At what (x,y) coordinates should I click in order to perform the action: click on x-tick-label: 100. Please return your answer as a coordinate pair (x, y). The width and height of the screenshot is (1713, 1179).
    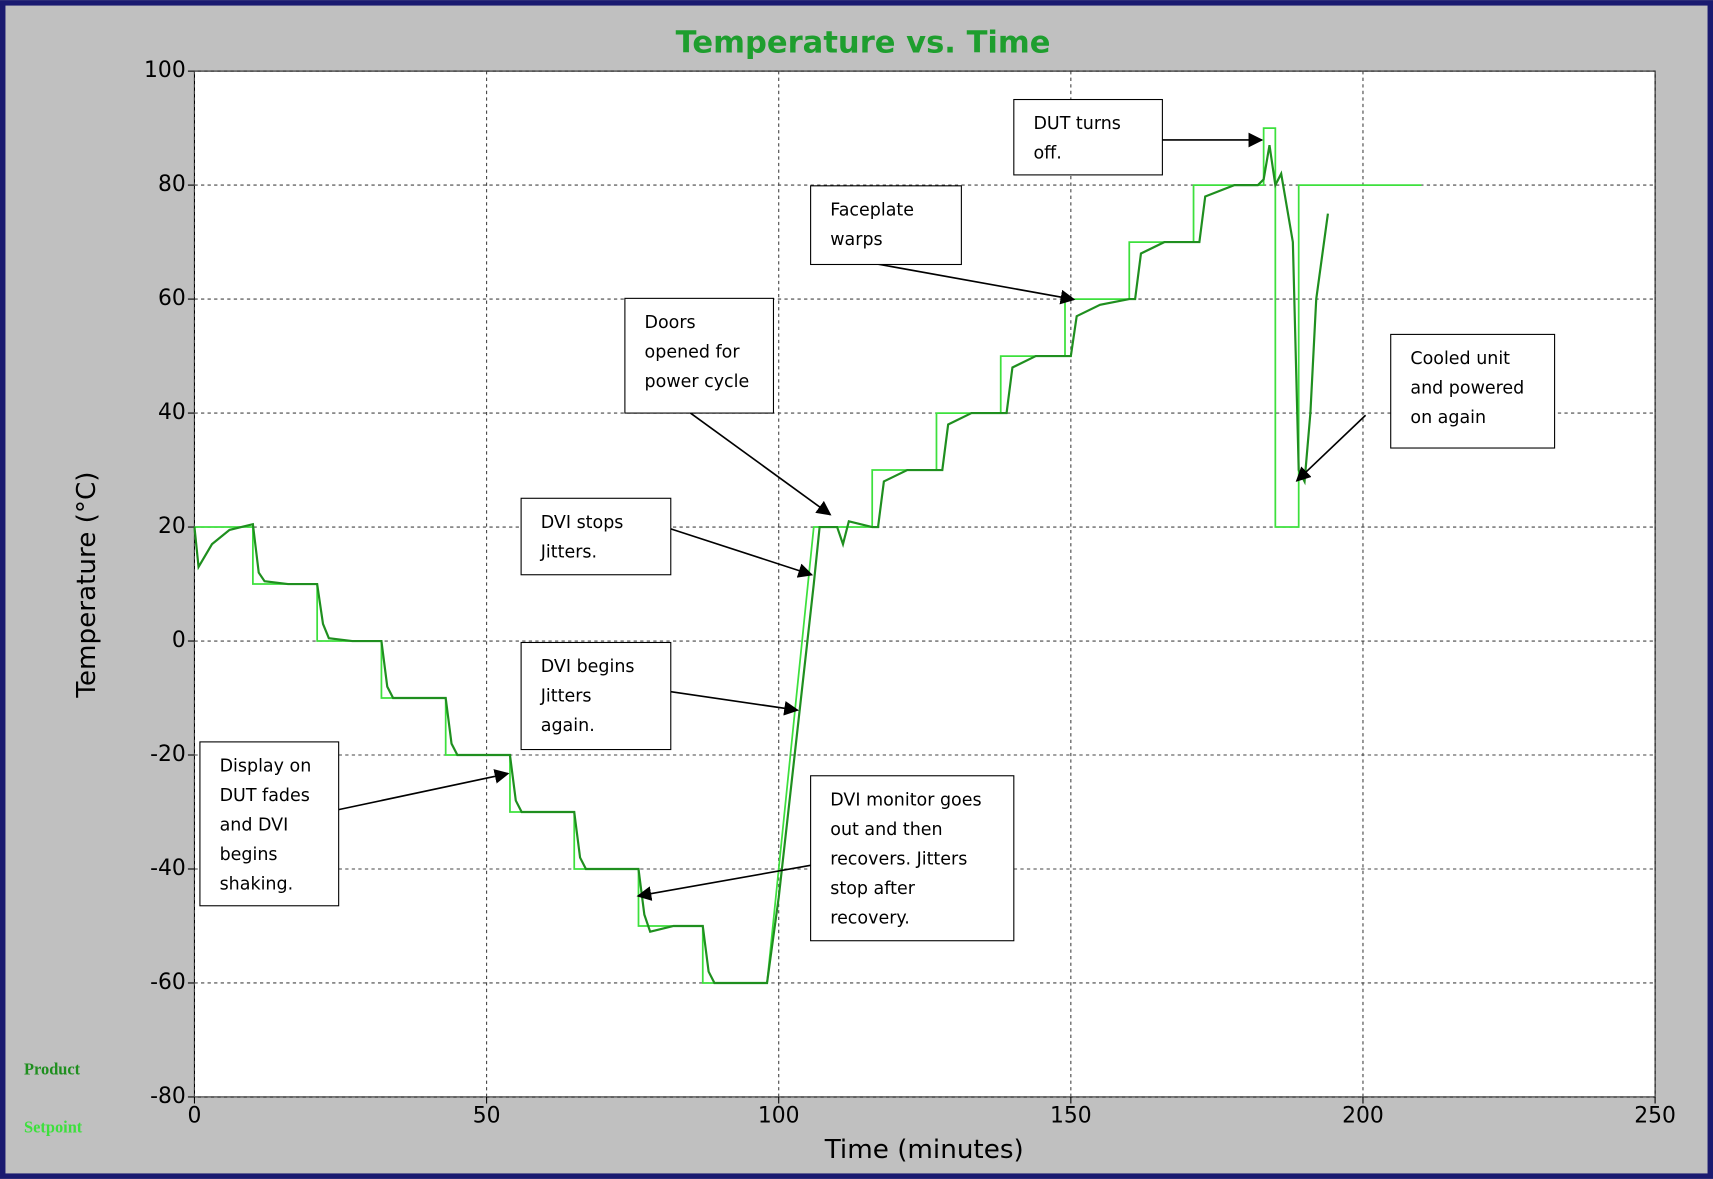
    Looking at the image, I should click on (779, 1116).